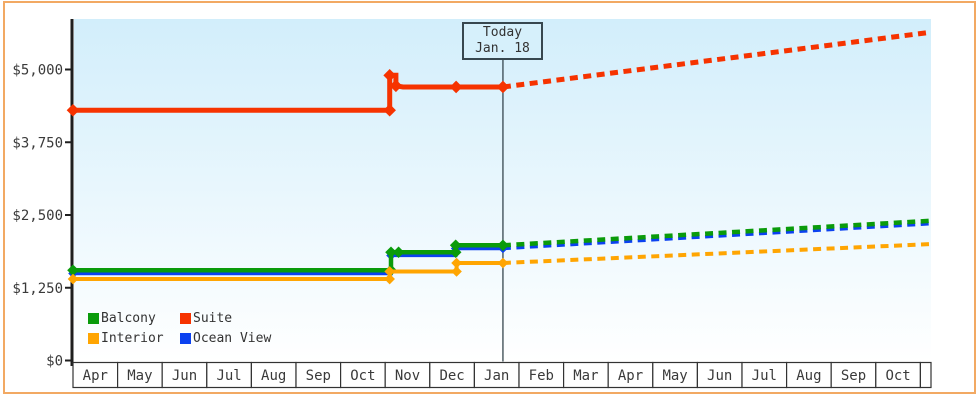 The width and height of the screenshot is (980, 400). I want to click on today-date: Jan. 18, so click(502, 48).